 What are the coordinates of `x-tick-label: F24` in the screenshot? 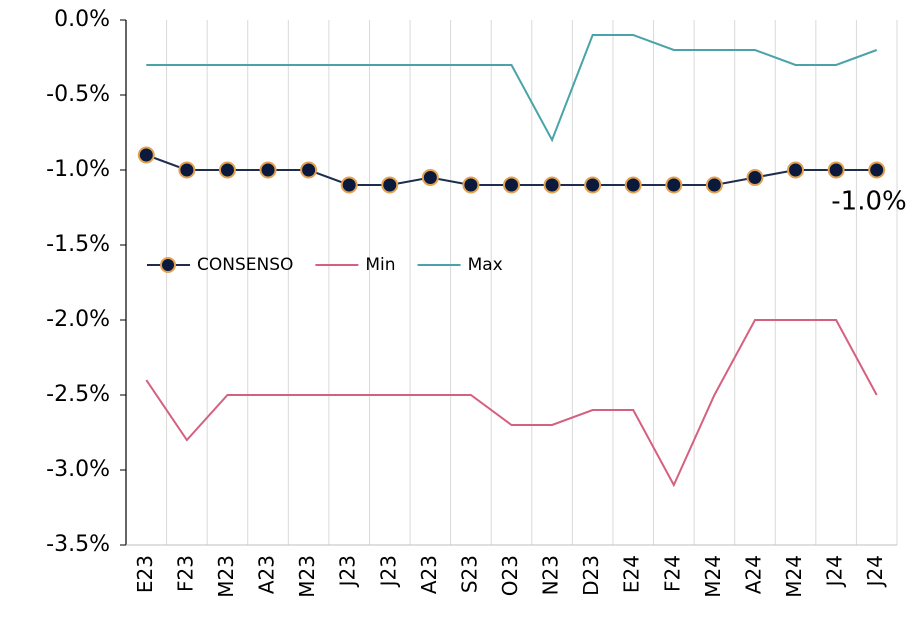 It's located at (672, 573).